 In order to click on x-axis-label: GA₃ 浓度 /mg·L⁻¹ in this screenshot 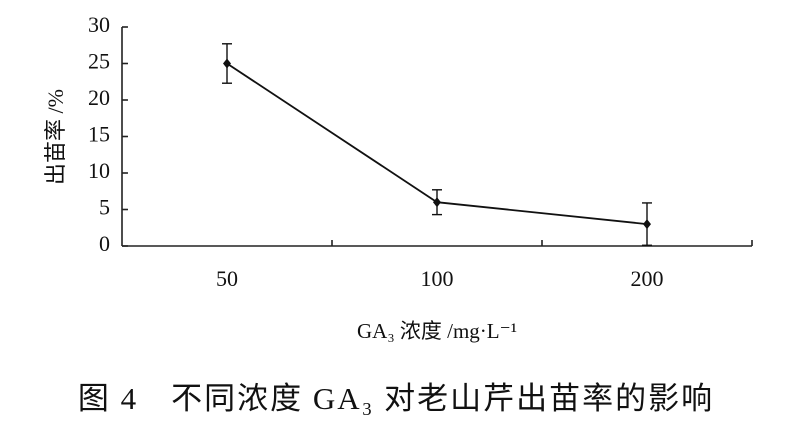, I will do `click(437, 331)`.